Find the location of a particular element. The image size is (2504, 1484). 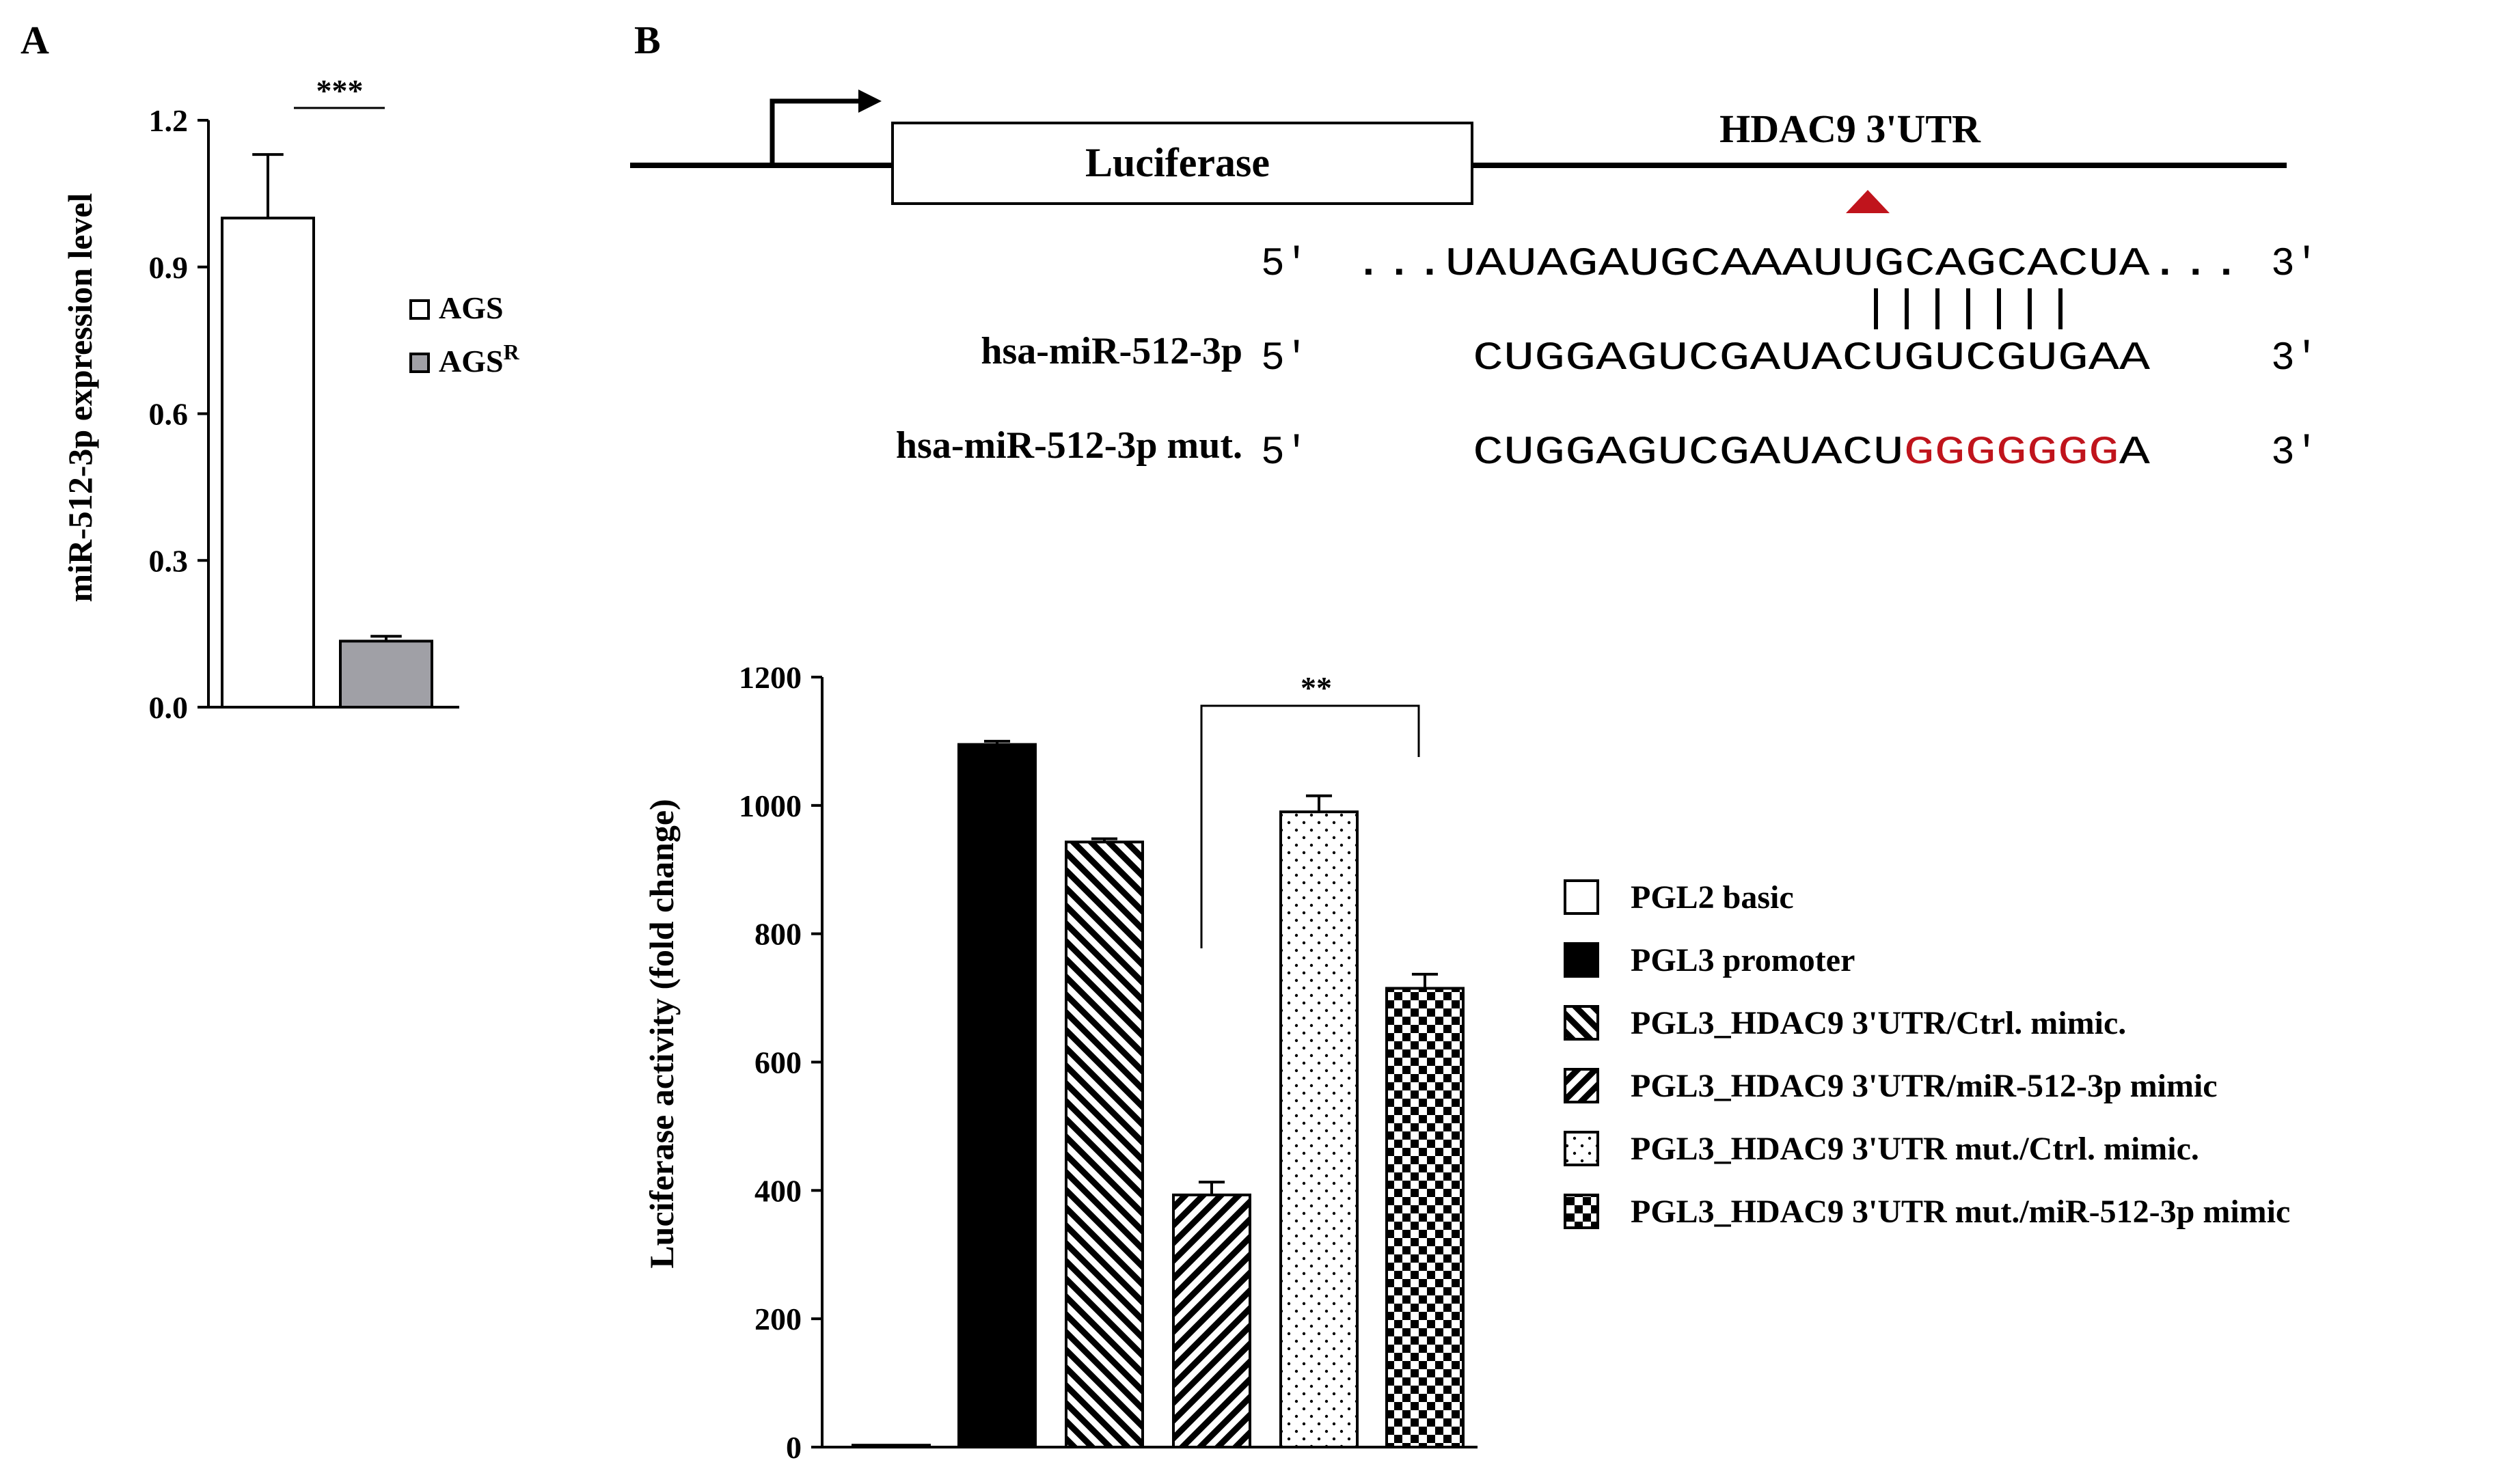

y-tick-label: 200 is located at coordinates (778, 1319).